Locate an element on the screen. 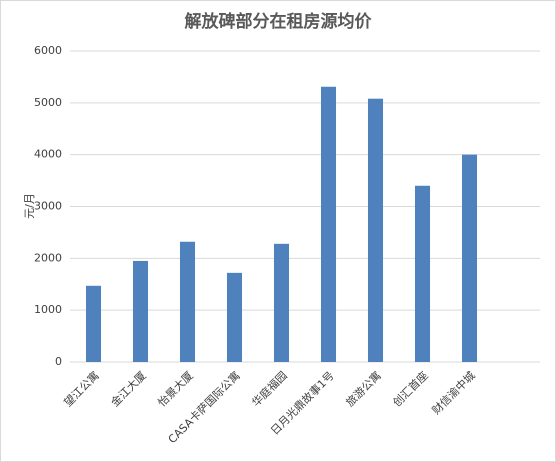 This screenshot has height=462, width=556. chart-title: 解放碑部分在租房源均价 is located at coordinates (279, 21).